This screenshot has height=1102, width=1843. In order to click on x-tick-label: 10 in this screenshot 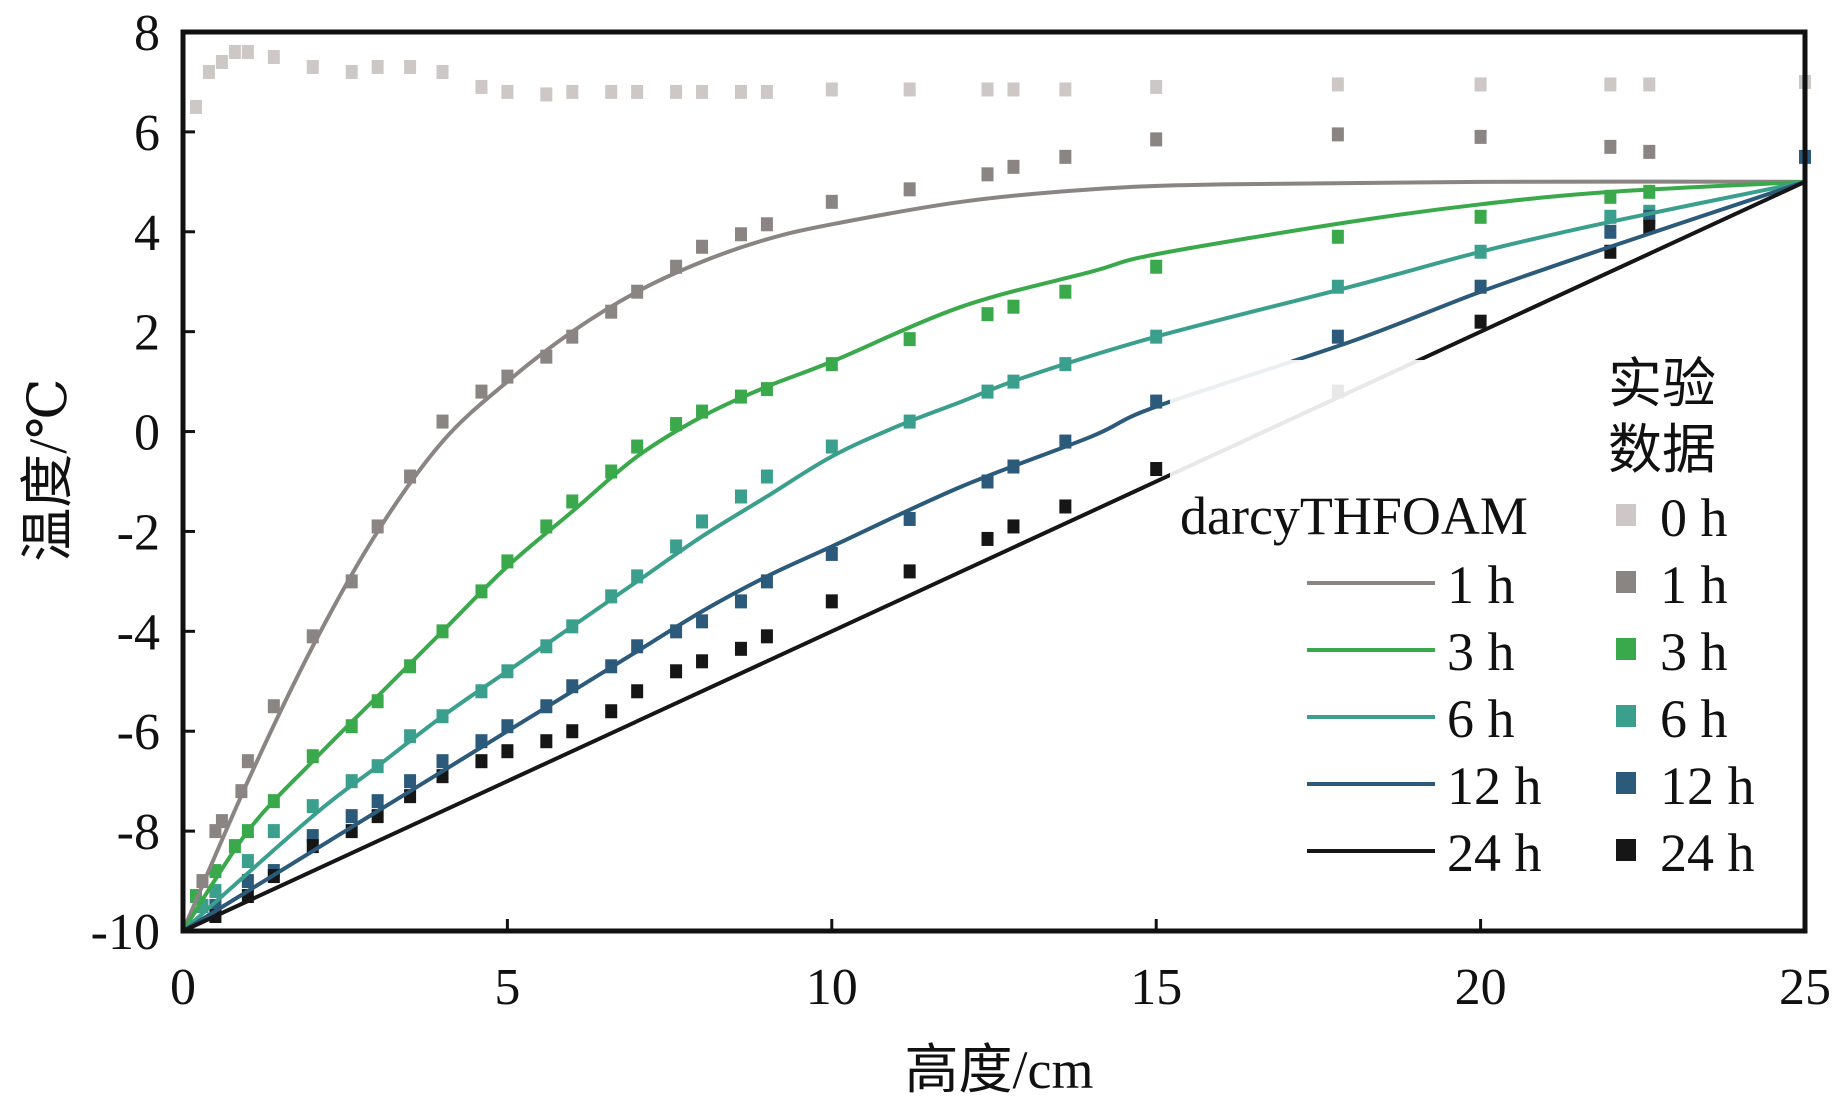, I will do `click(832, 987)`.